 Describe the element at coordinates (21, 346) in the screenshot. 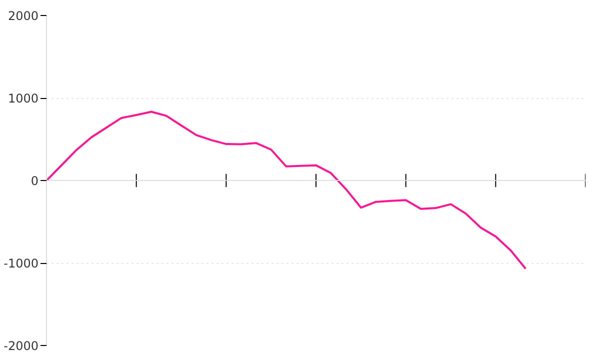

I see `y-tick-label: -2000` at that location.